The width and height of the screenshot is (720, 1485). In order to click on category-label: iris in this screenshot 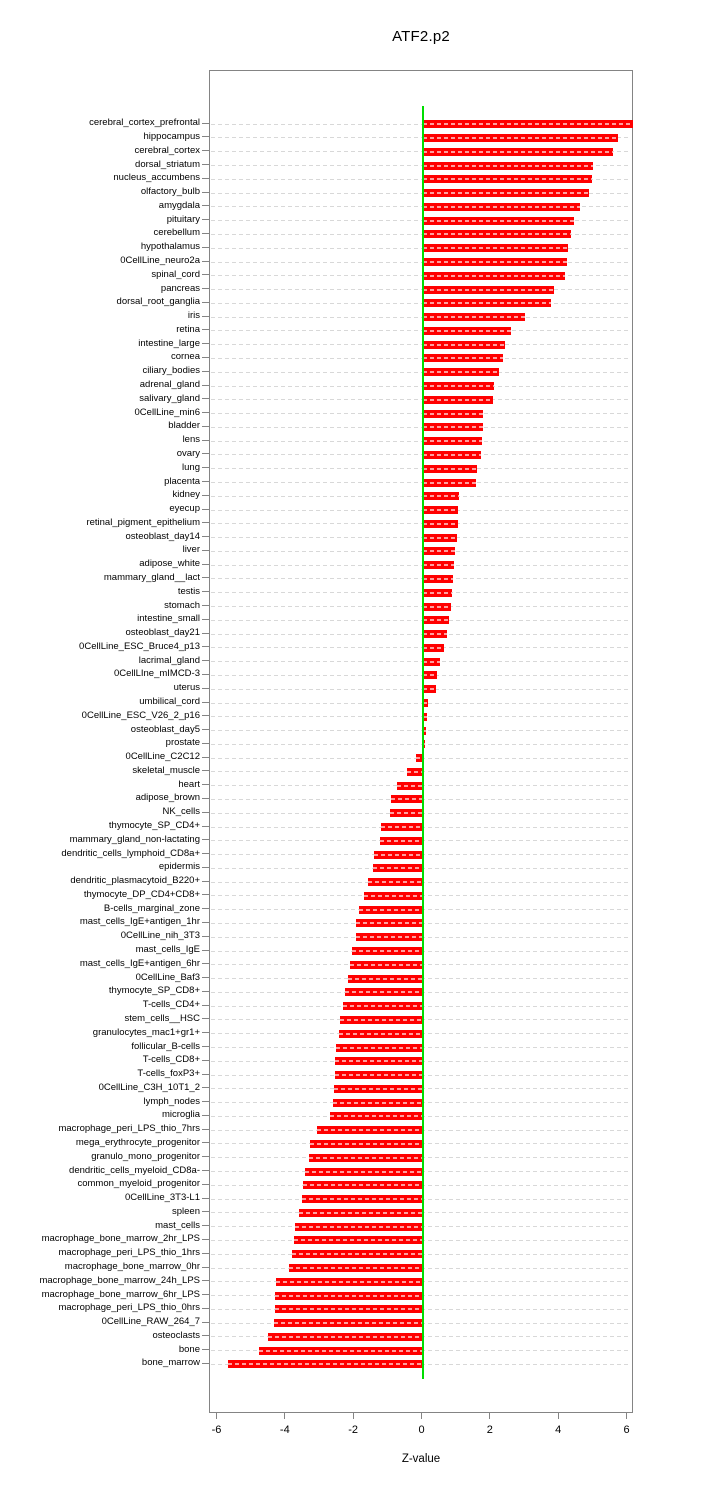, I will do `click(193, 316)`.